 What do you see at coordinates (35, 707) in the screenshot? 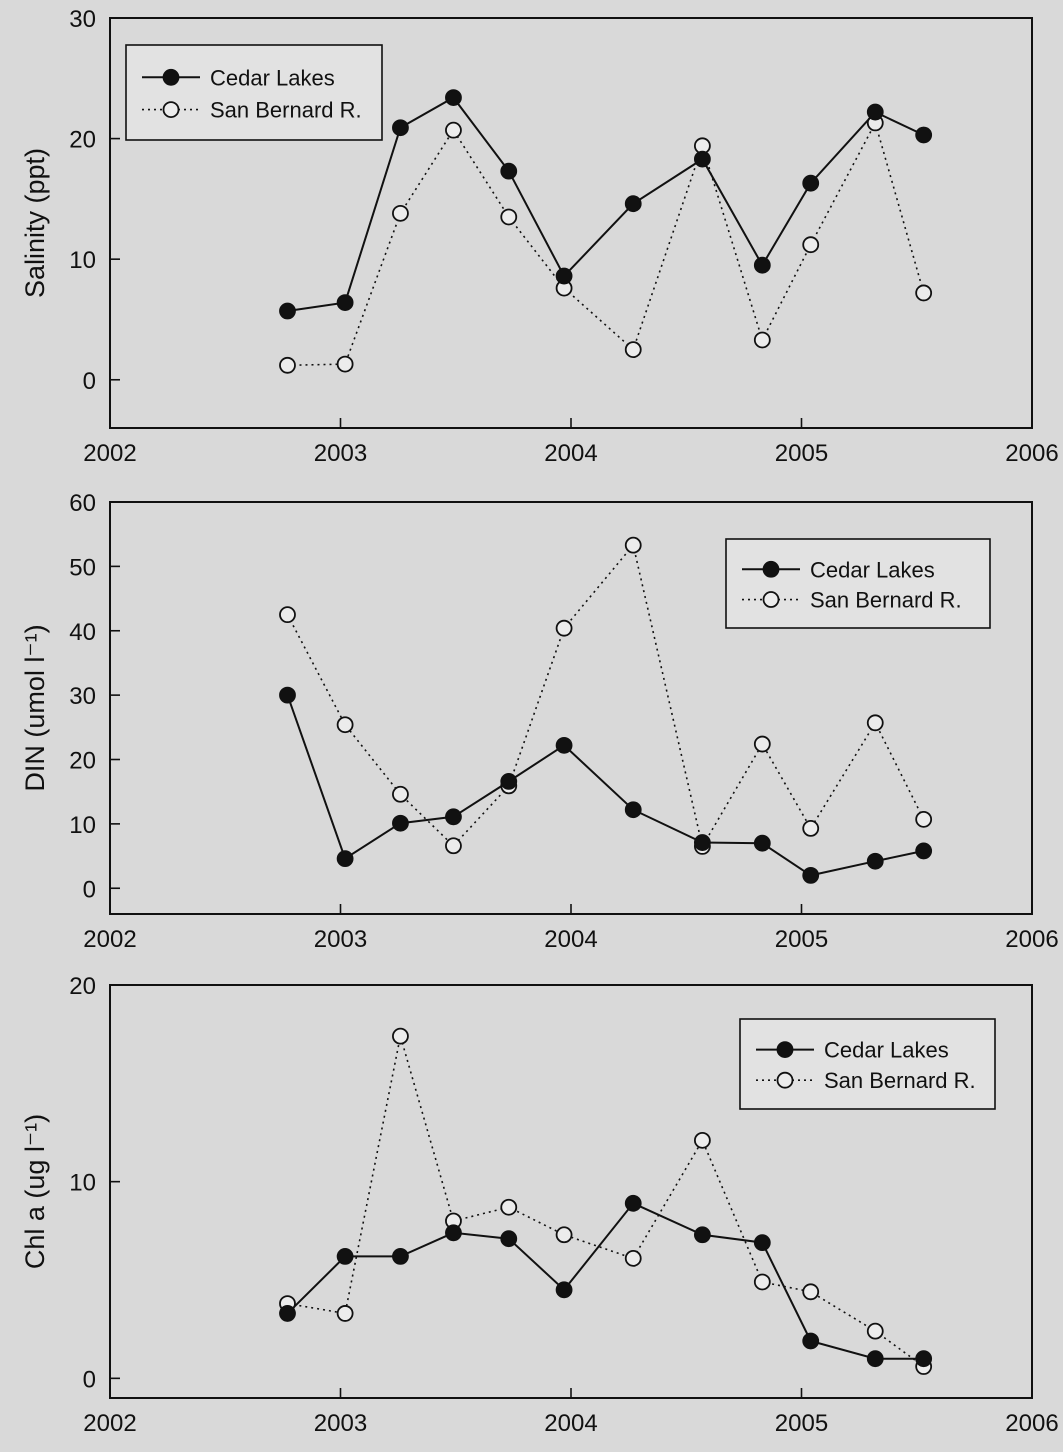
I see `y-axis-title: DIN (umol l⁻¹)` at bounding box center [35, 707].